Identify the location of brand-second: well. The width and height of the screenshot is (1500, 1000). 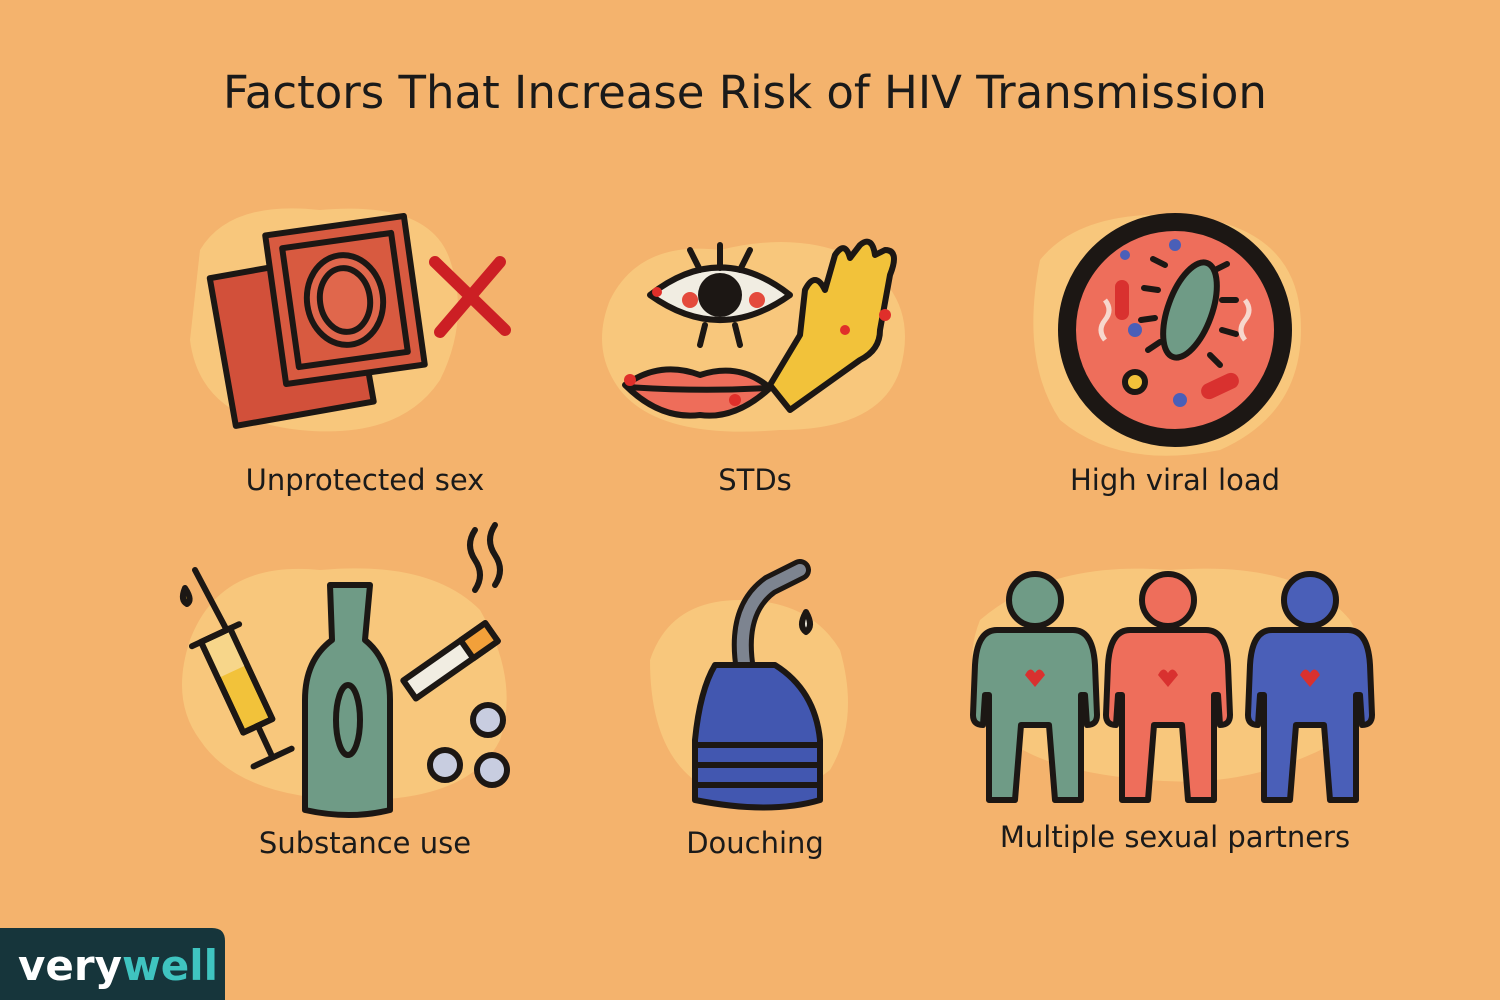
(170, 965).